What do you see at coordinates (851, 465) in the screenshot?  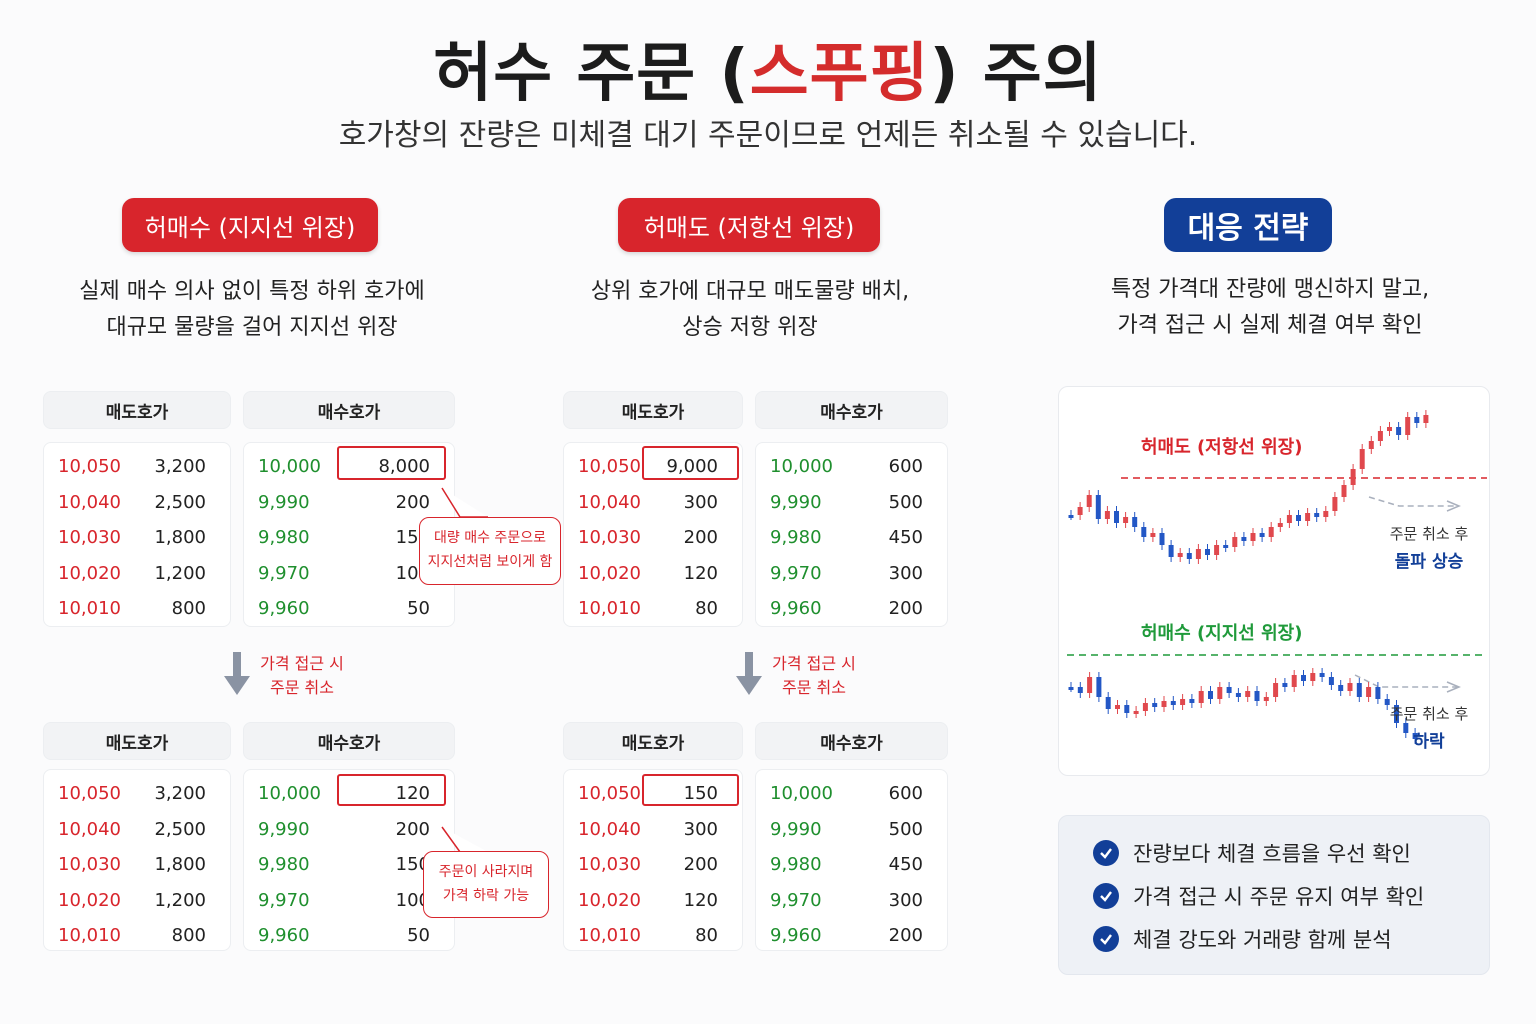 I see `order-row: 10,000 600` at bounding box center [851, 465].